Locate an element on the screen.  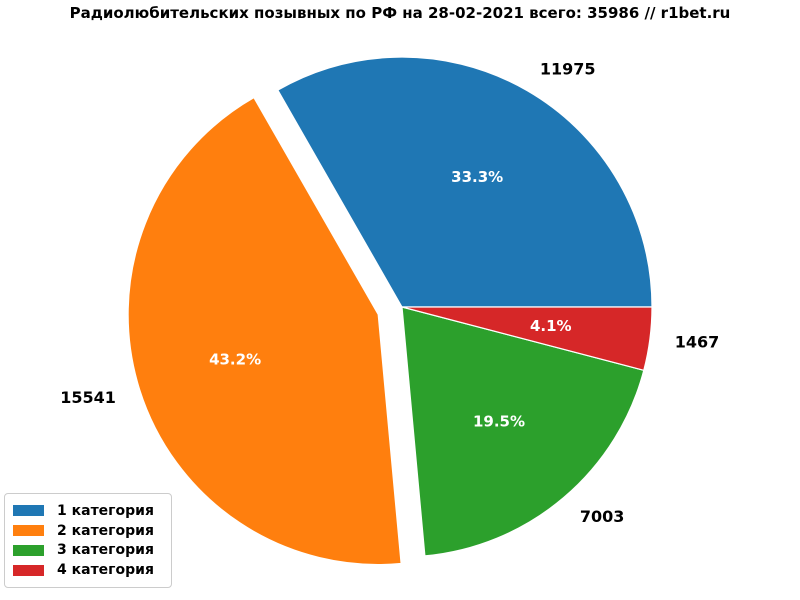
pie-slice-3-kategoriya is located at coordinates (523, 431).